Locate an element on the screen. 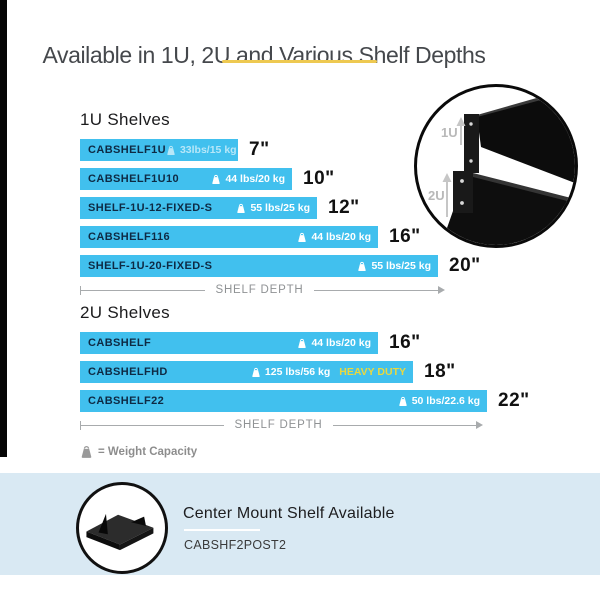  depth-label: 20" is located at coordinates (465, 265).